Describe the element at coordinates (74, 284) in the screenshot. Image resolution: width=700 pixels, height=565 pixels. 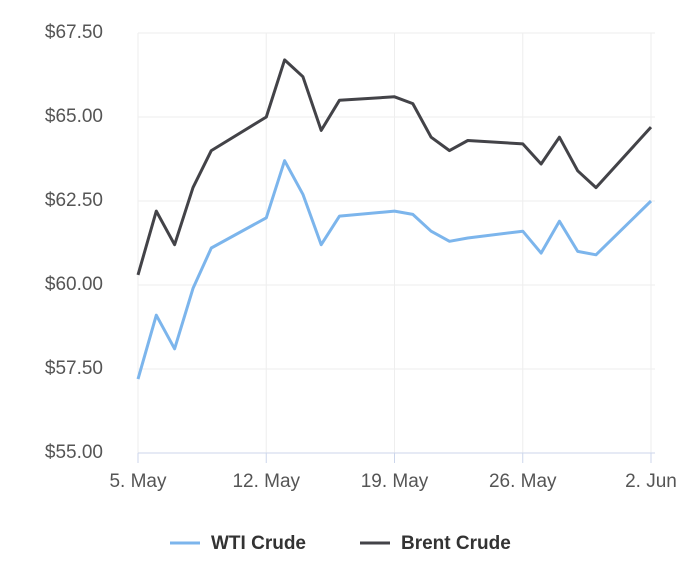
I see `y-tick-label: $60.00` at that location.